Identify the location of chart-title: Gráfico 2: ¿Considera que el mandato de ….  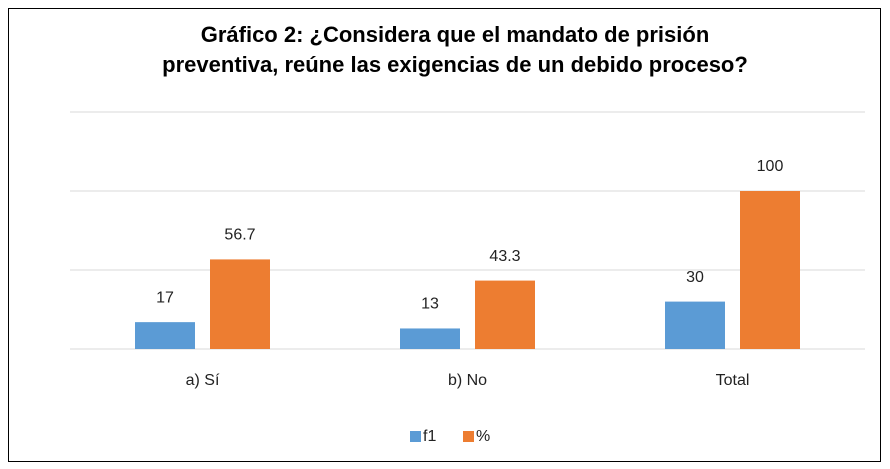
(455, 49).